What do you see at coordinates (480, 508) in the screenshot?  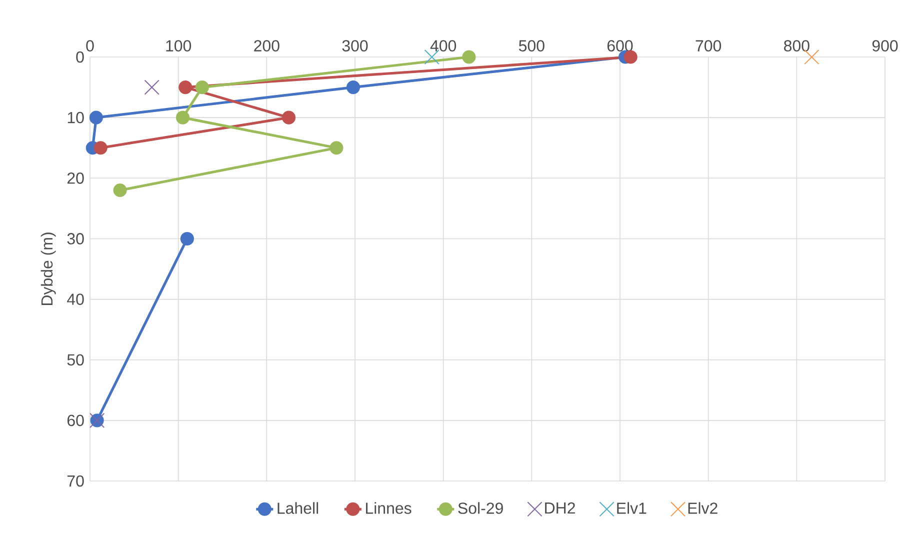 I see `legend-label: Sol-29` at bounding box center [480, 508].